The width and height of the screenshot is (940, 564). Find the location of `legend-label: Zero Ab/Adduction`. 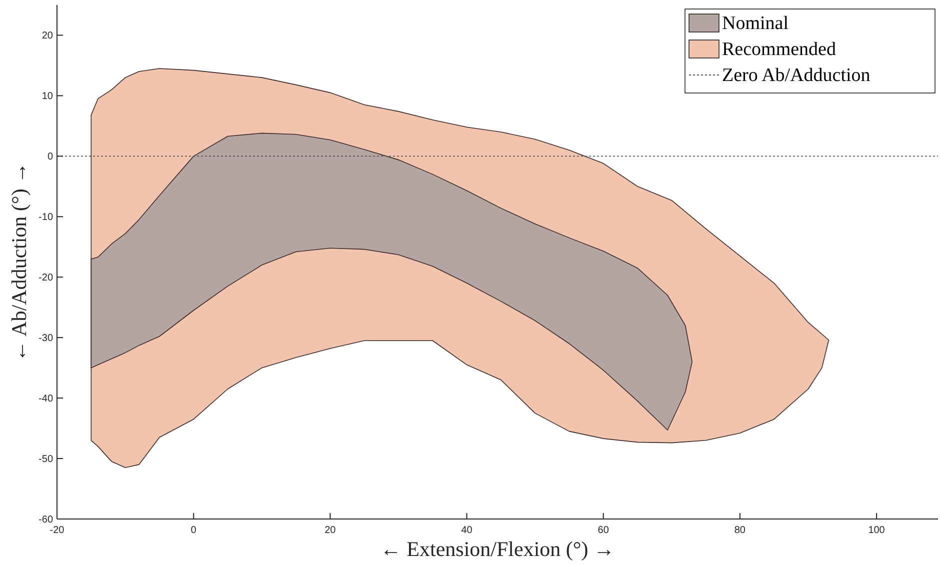

legend-label: Zero Ab/Adduction is located at coordinates (796, 75).